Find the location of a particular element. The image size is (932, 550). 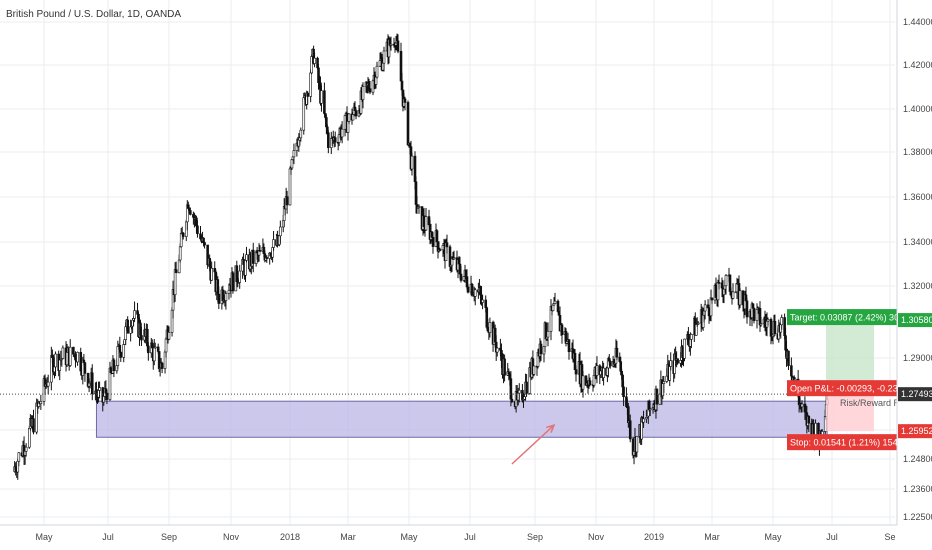

target-price-tag-bg is located at coordinates (915, 320).